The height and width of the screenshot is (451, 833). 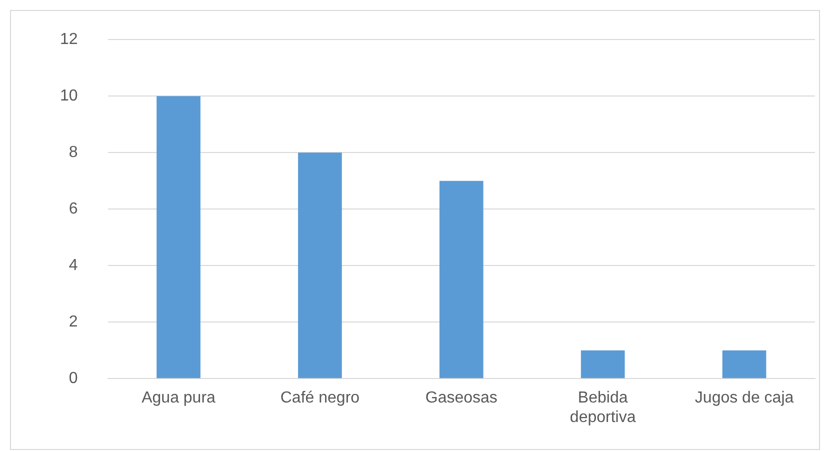 What do you see at coordinates (744, 398) in the screenshot?
I see `x-tick-label: Jugos de caja` at bounding box center [744, 398].